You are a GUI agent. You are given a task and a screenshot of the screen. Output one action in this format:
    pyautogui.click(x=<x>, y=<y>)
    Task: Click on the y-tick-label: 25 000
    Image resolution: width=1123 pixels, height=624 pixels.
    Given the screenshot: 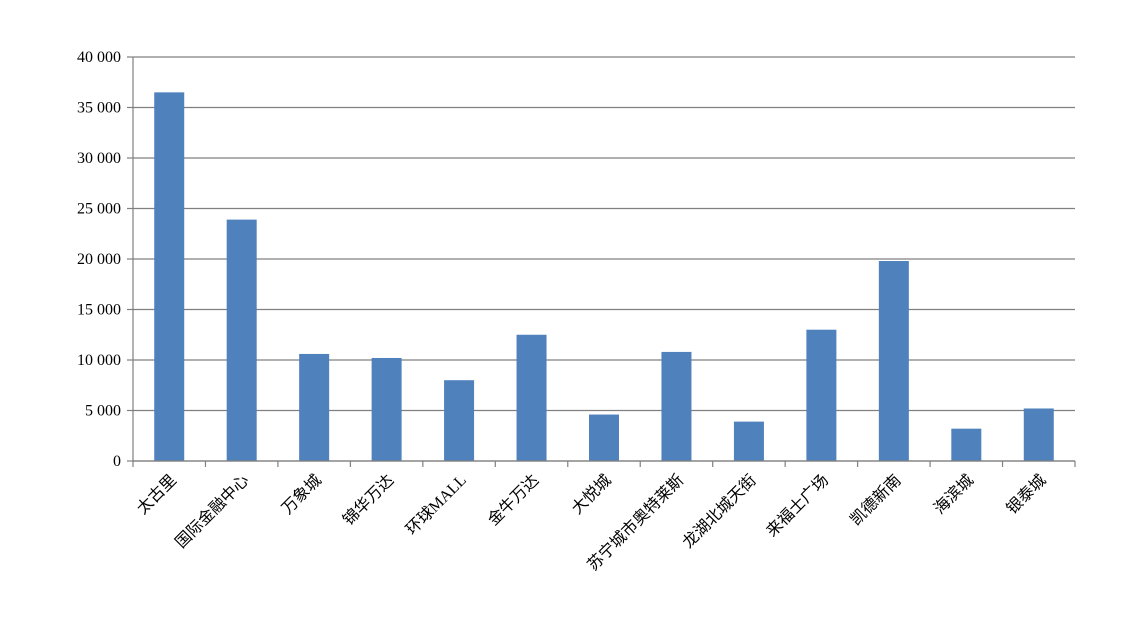 What is the action you would take?
    pyautogui.click(x=99, y=209)
    